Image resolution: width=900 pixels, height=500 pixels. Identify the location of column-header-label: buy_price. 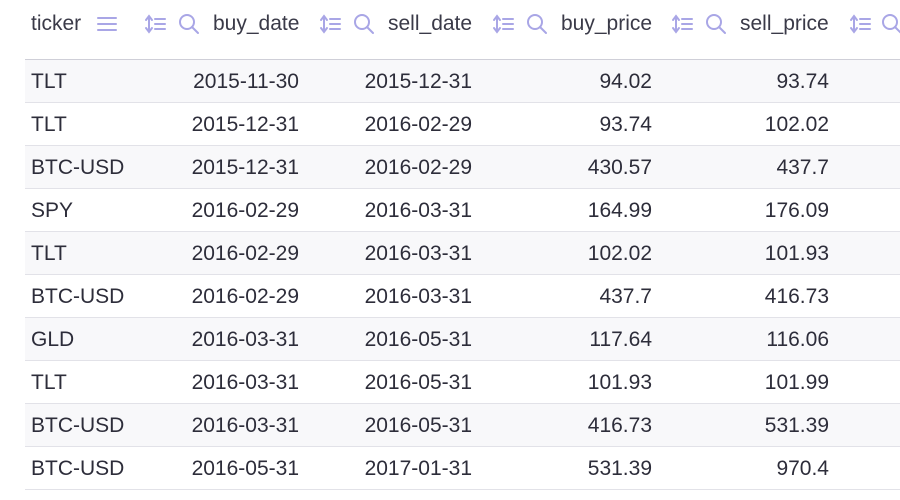
(607, 23).